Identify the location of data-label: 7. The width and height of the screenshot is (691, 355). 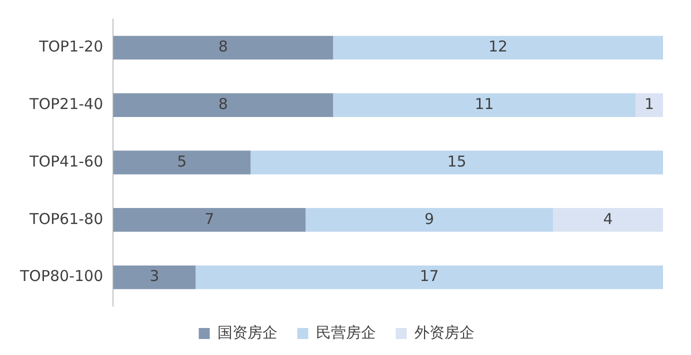
(209, 219).